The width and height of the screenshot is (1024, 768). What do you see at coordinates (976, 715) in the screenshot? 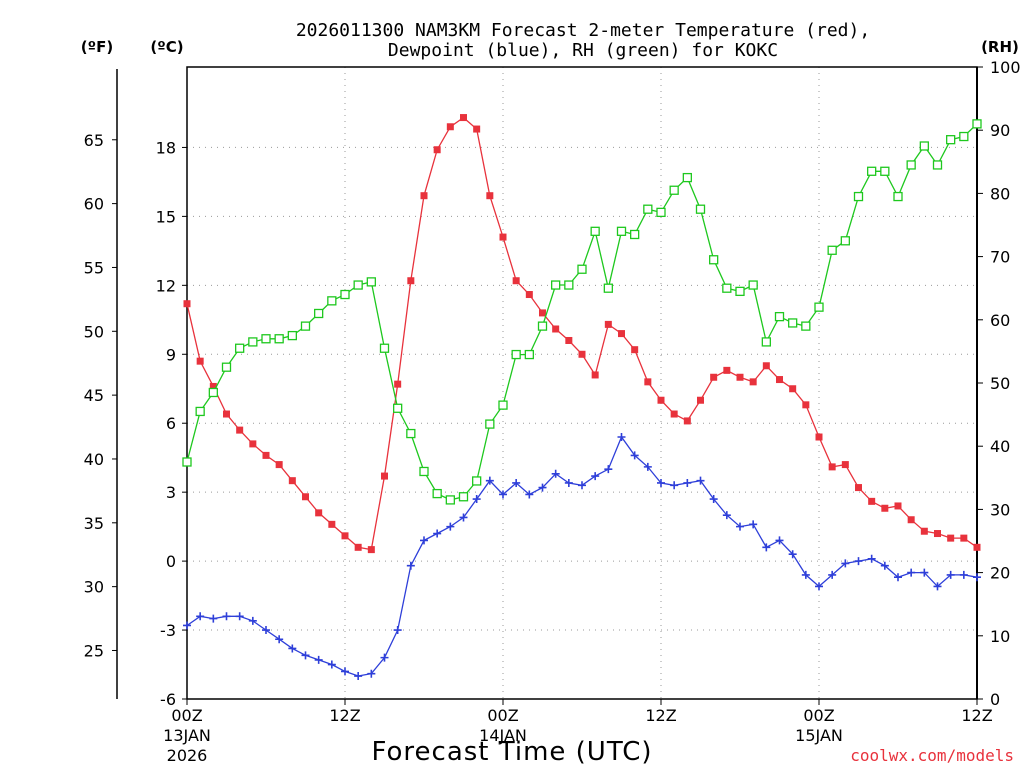
I see `x-tick-label: 12Z` at bounding box center [976, 715].